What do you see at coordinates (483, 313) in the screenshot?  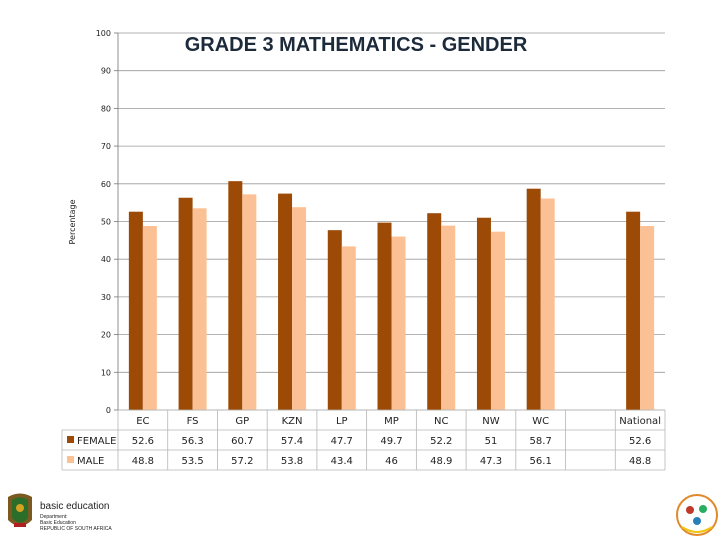 I see `bar-female-nw` at bounding box center [483, 313].